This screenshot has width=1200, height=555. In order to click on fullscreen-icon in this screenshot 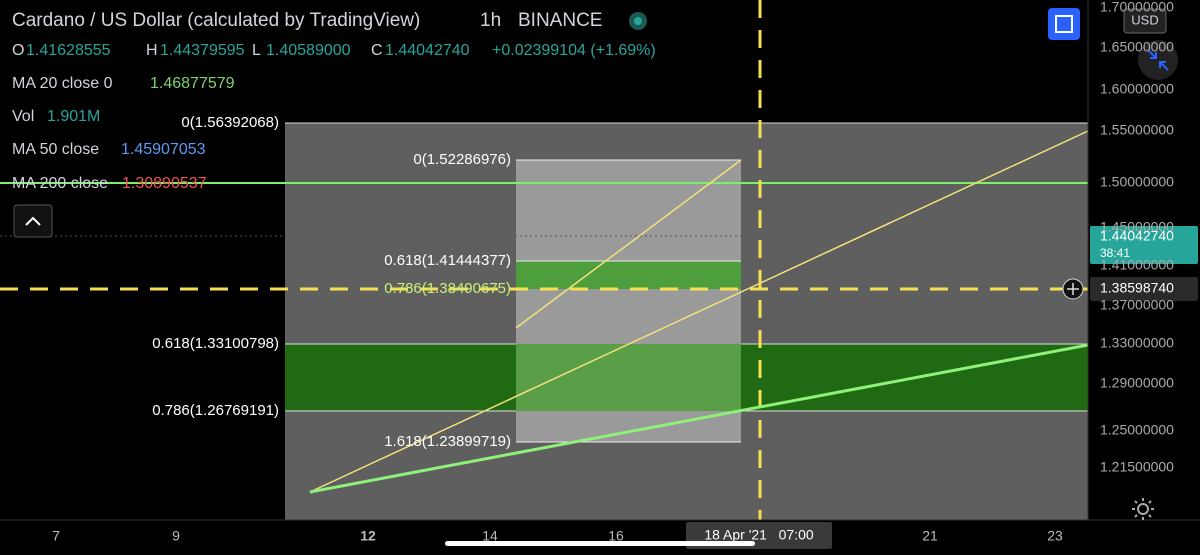, I will do `click(1064, 24)`.